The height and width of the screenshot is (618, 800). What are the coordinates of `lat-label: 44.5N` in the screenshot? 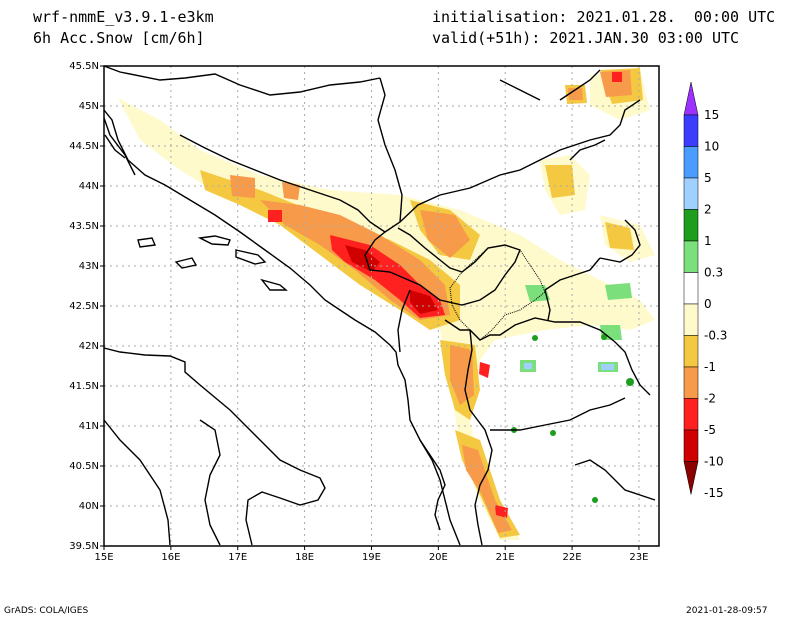 It's located at (84, 146).